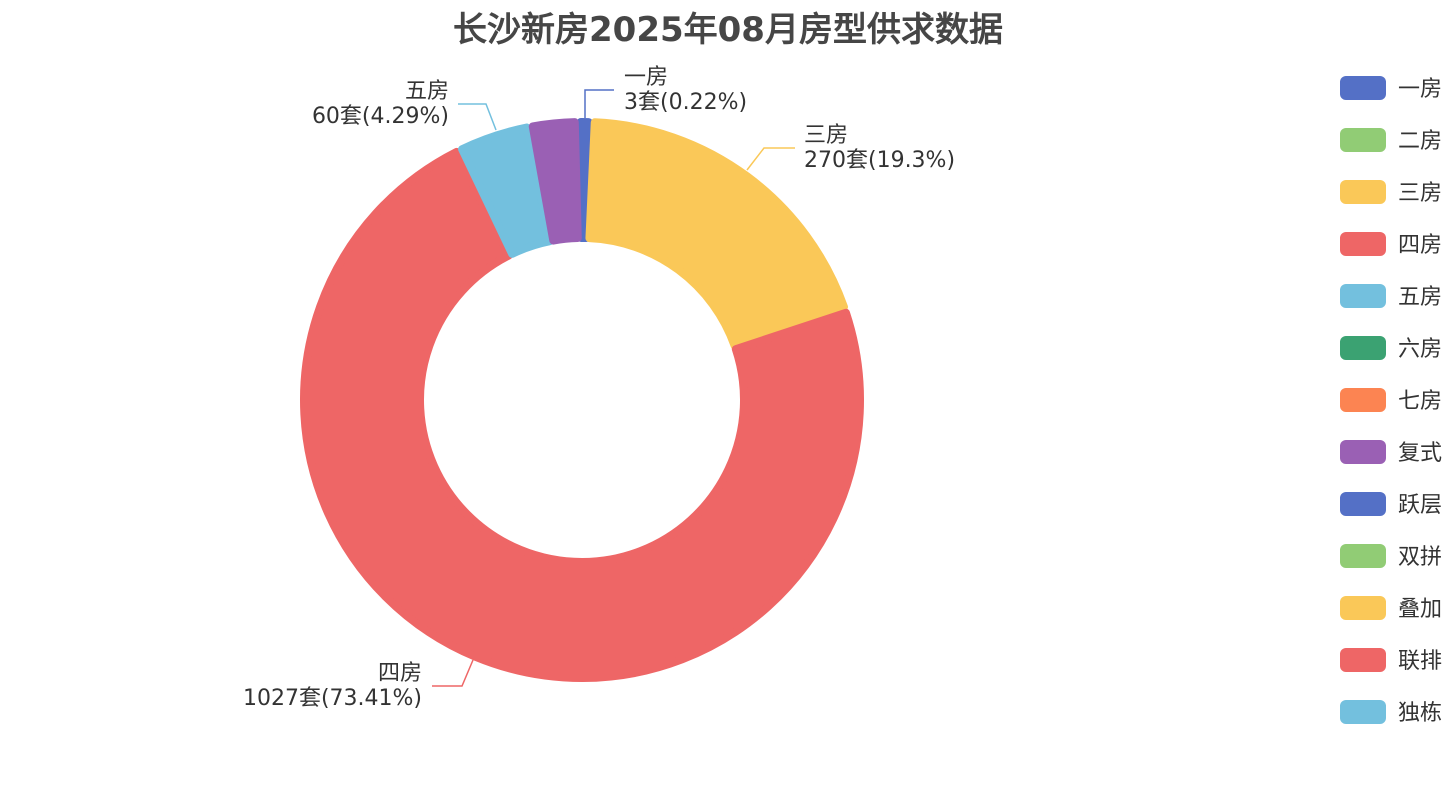  I want to click on legend-item-一房: 一房, so click(1391, 89).